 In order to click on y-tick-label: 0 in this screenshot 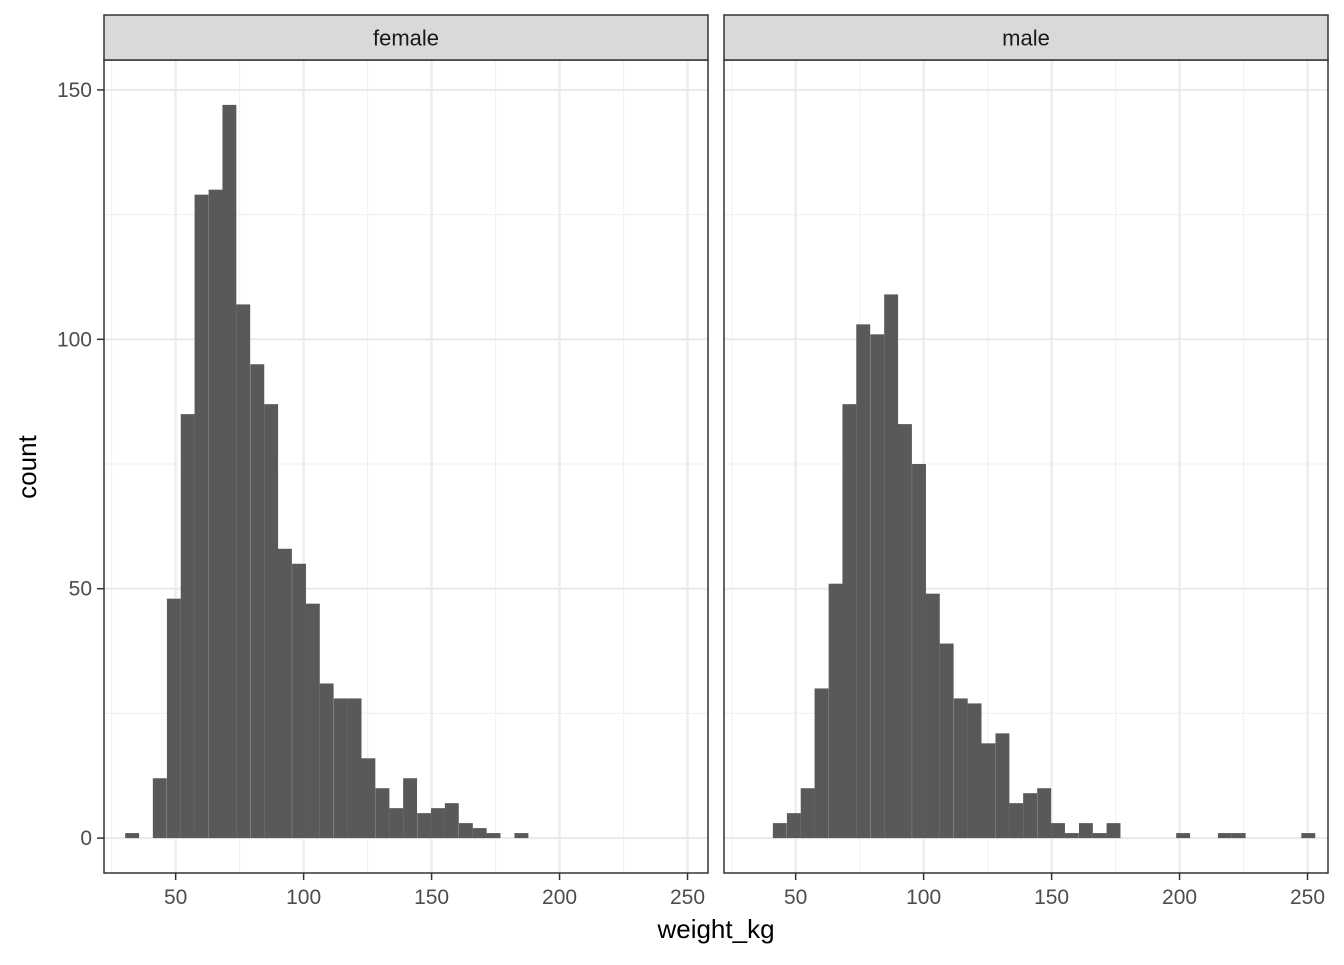, I will do `click(86, 838)`.